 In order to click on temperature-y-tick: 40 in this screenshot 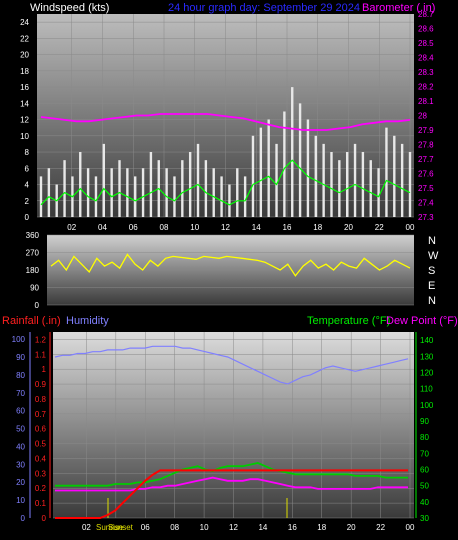, I will do `click(424, 502)`.